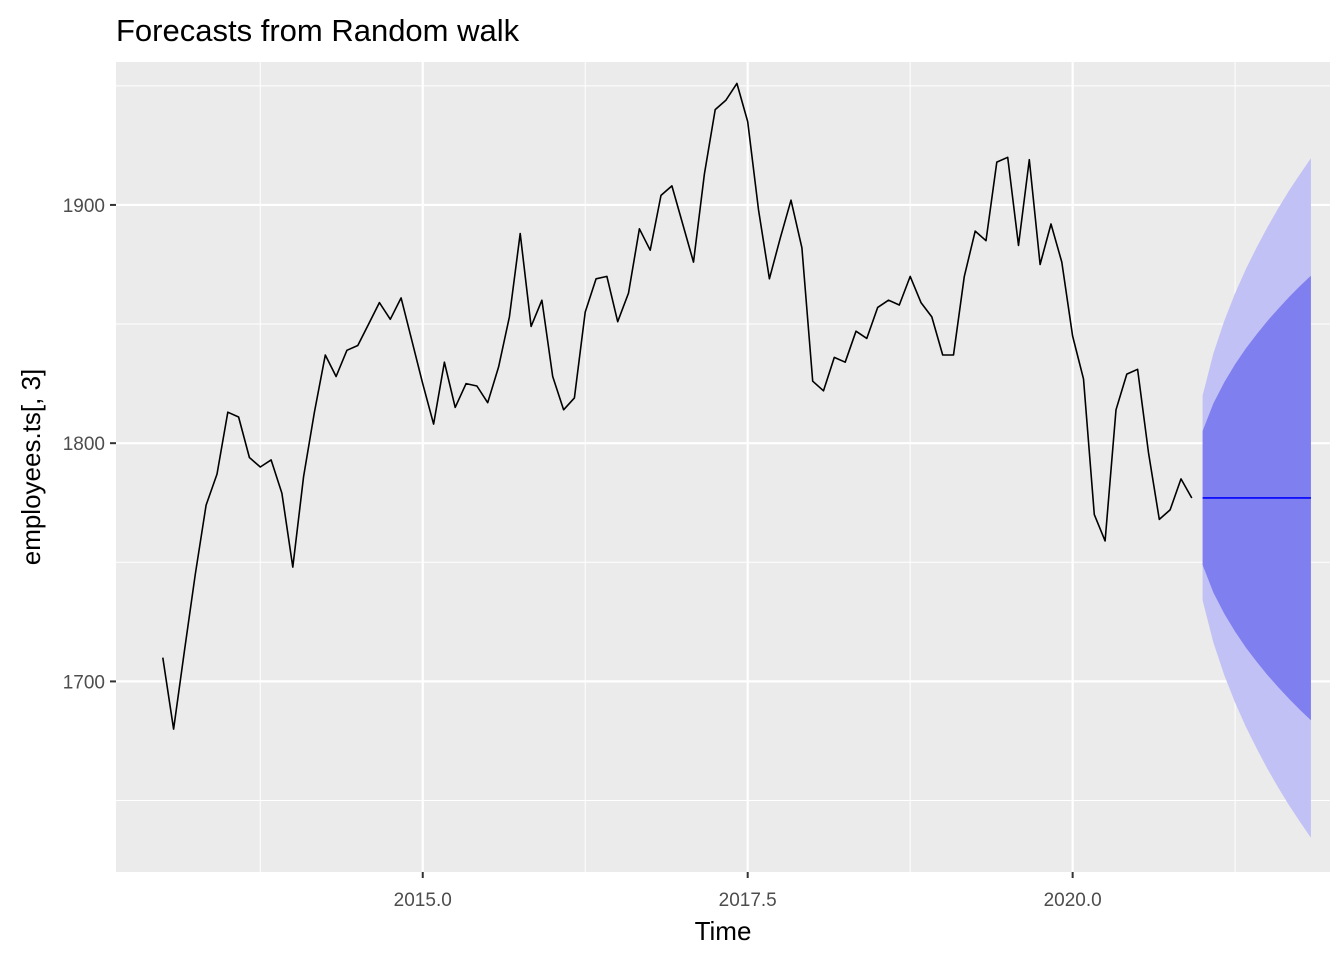  I want to click on y-tick-label: 1800, so click(84, 444).